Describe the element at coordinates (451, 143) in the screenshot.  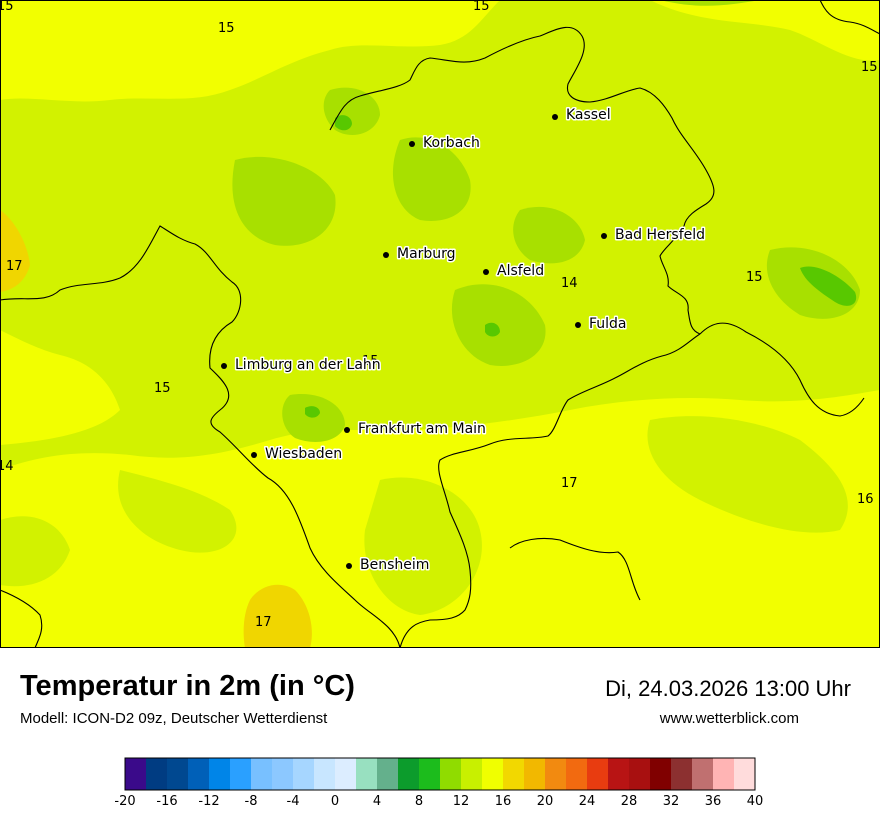
I see `city-label: Korbach` at that location.